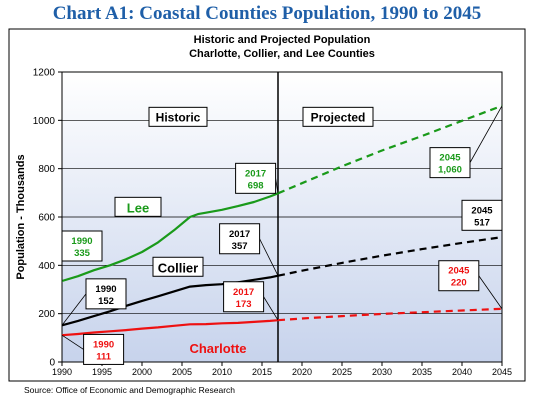 Image resolution: width=534 pixels, height=400 pixels. I want to click on series-line-lee-projected, so click(390, 149).